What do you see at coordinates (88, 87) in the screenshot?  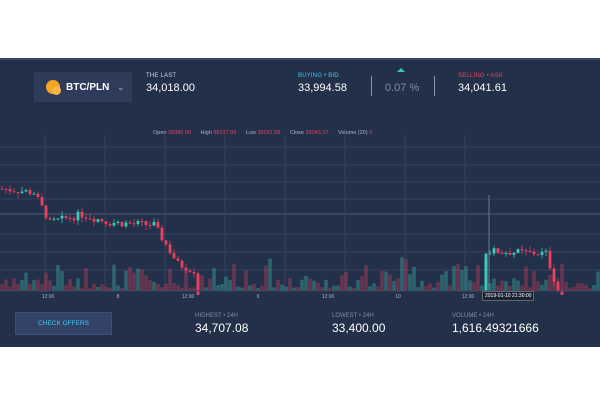 I see `pair-label: BTC/PLN` at bounding box center [88, 87].